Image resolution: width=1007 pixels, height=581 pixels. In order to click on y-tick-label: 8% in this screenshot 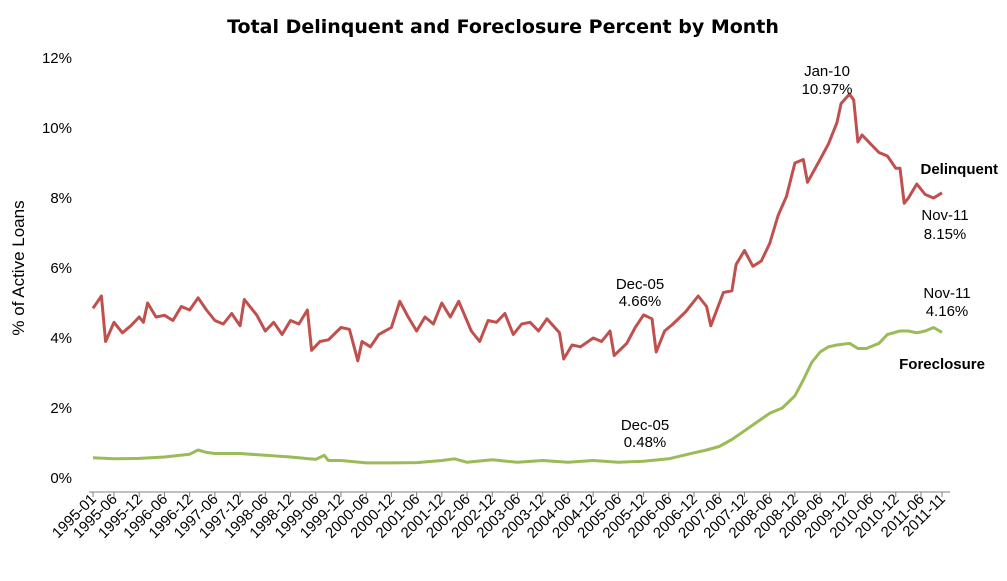, I will do `click(61, 198)`.